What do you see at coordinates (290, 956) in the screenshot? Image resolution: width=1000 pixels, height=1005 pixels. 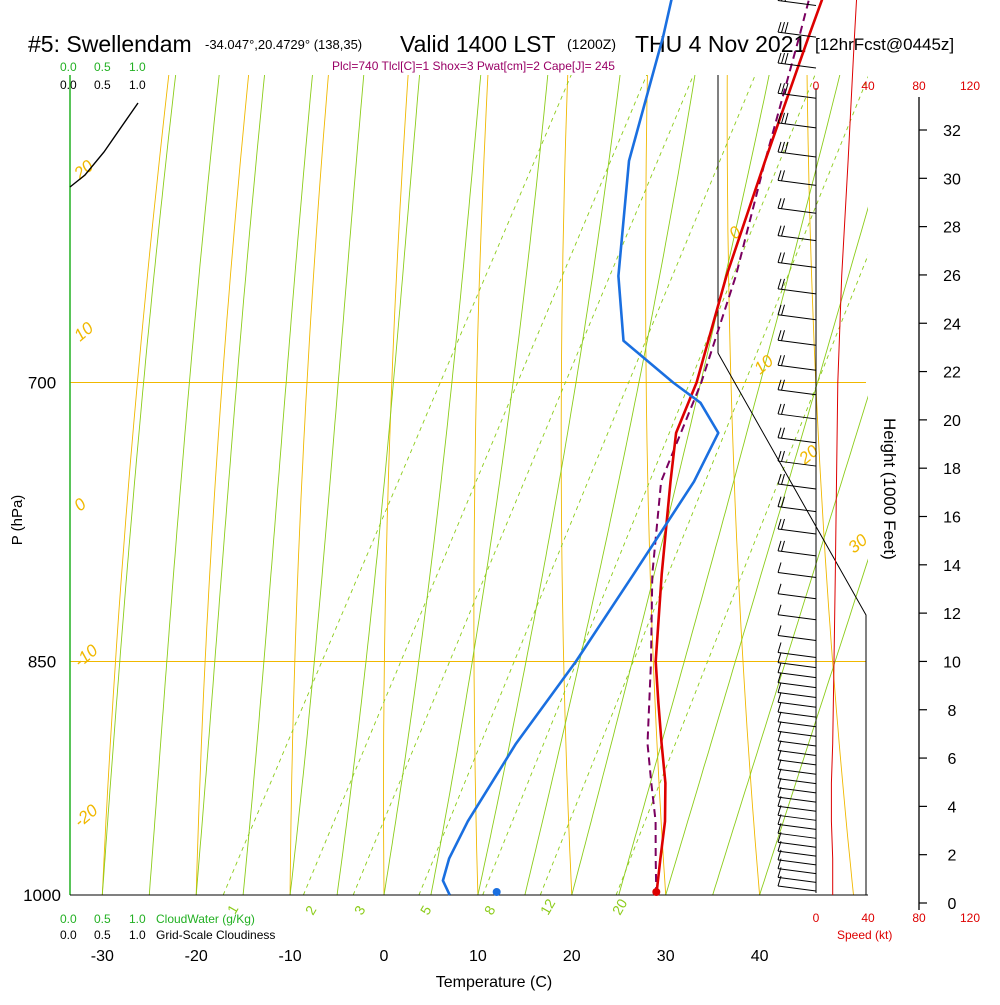 I see `temp-tick--10: -10` at bounding box center [290, 956].